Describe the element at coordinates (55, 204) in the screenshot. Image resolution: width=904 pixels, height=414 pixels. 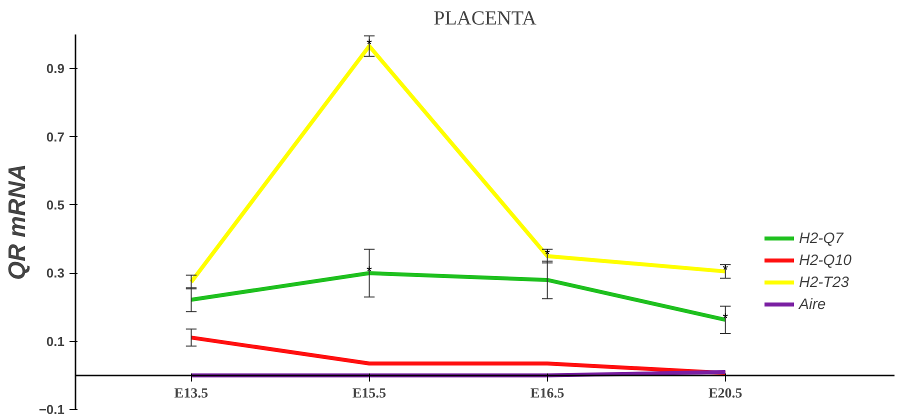
I see `y-tick-label: 0.5` at that location.